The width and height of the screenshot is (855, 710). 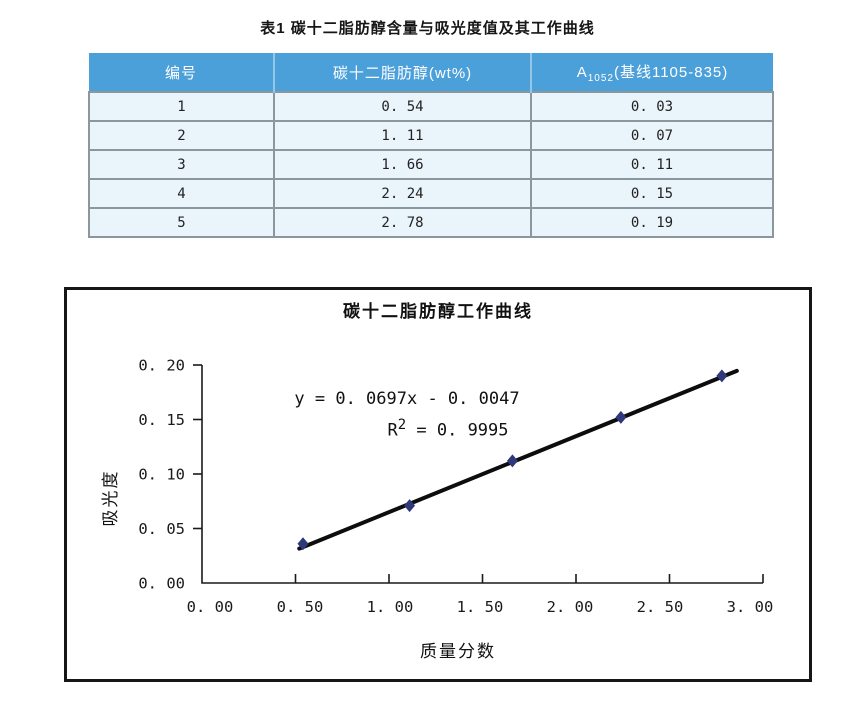 I want to click on table-cell: 2. 24, so click(x=402, y=193).